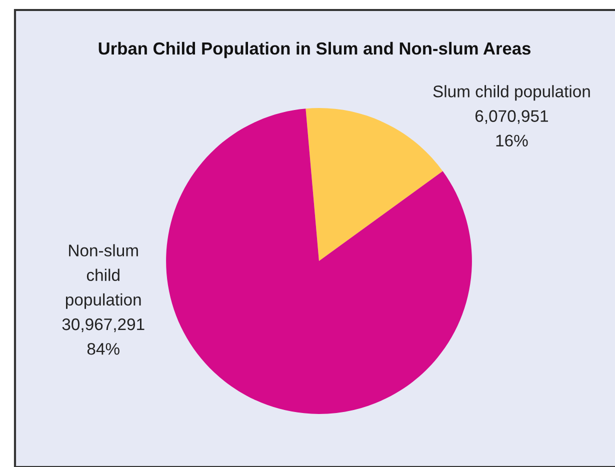 This screenshot has height=467, width=615. Describe the element at coordinates (511, 128) in the screenshot. I see `data-label: 6,070,951 16%` at that location.